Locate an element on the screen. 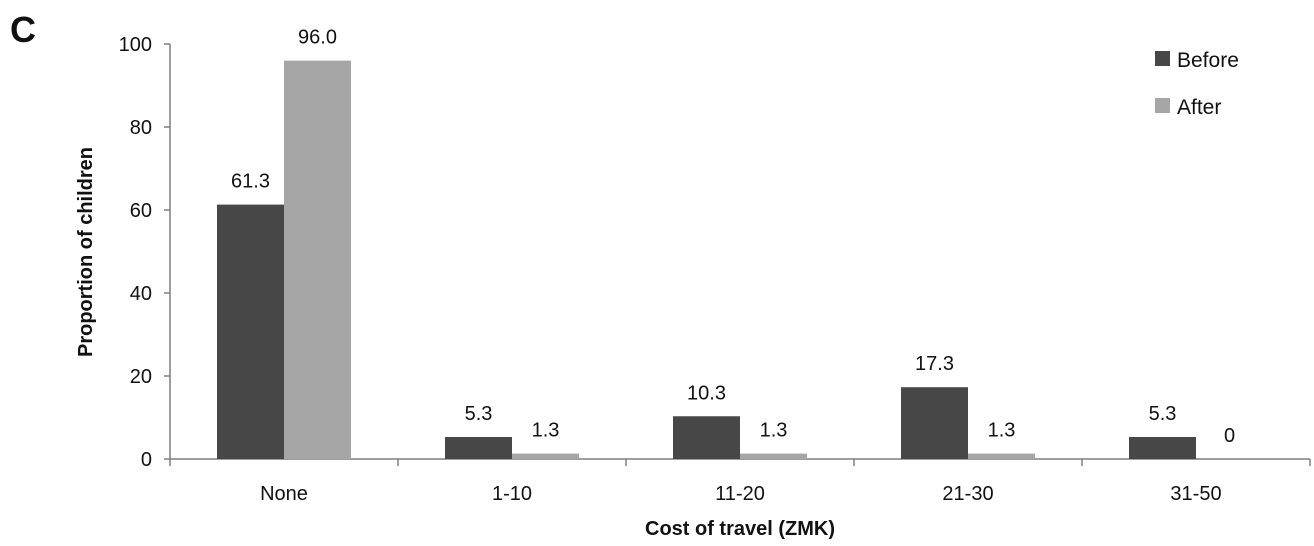  legend-swatch-before is located at coordinates (1162, 58).